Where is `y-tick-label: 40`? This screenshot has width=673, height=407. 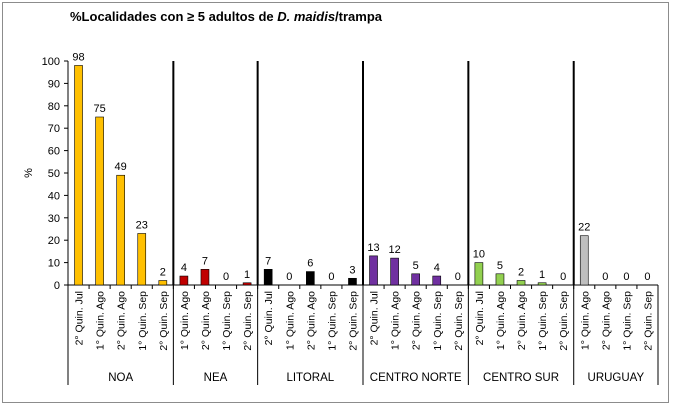
y-tick-label: 40 is located at coordinates (54, 196).